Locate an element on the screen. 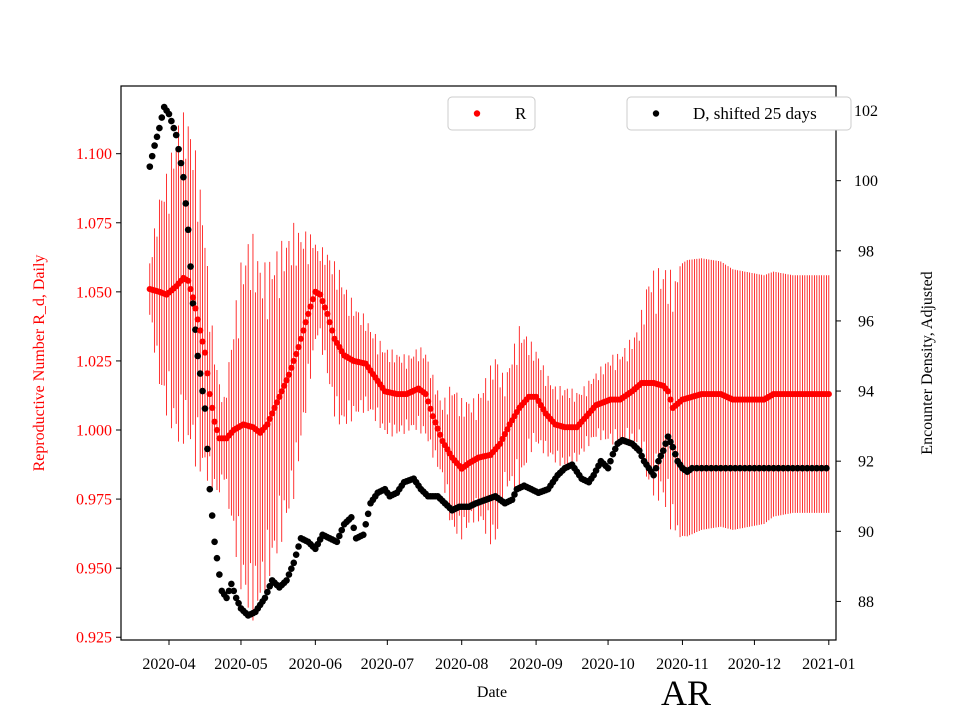  legend-d-label: D, shifted 25 days is located at coordinates (755, 113).